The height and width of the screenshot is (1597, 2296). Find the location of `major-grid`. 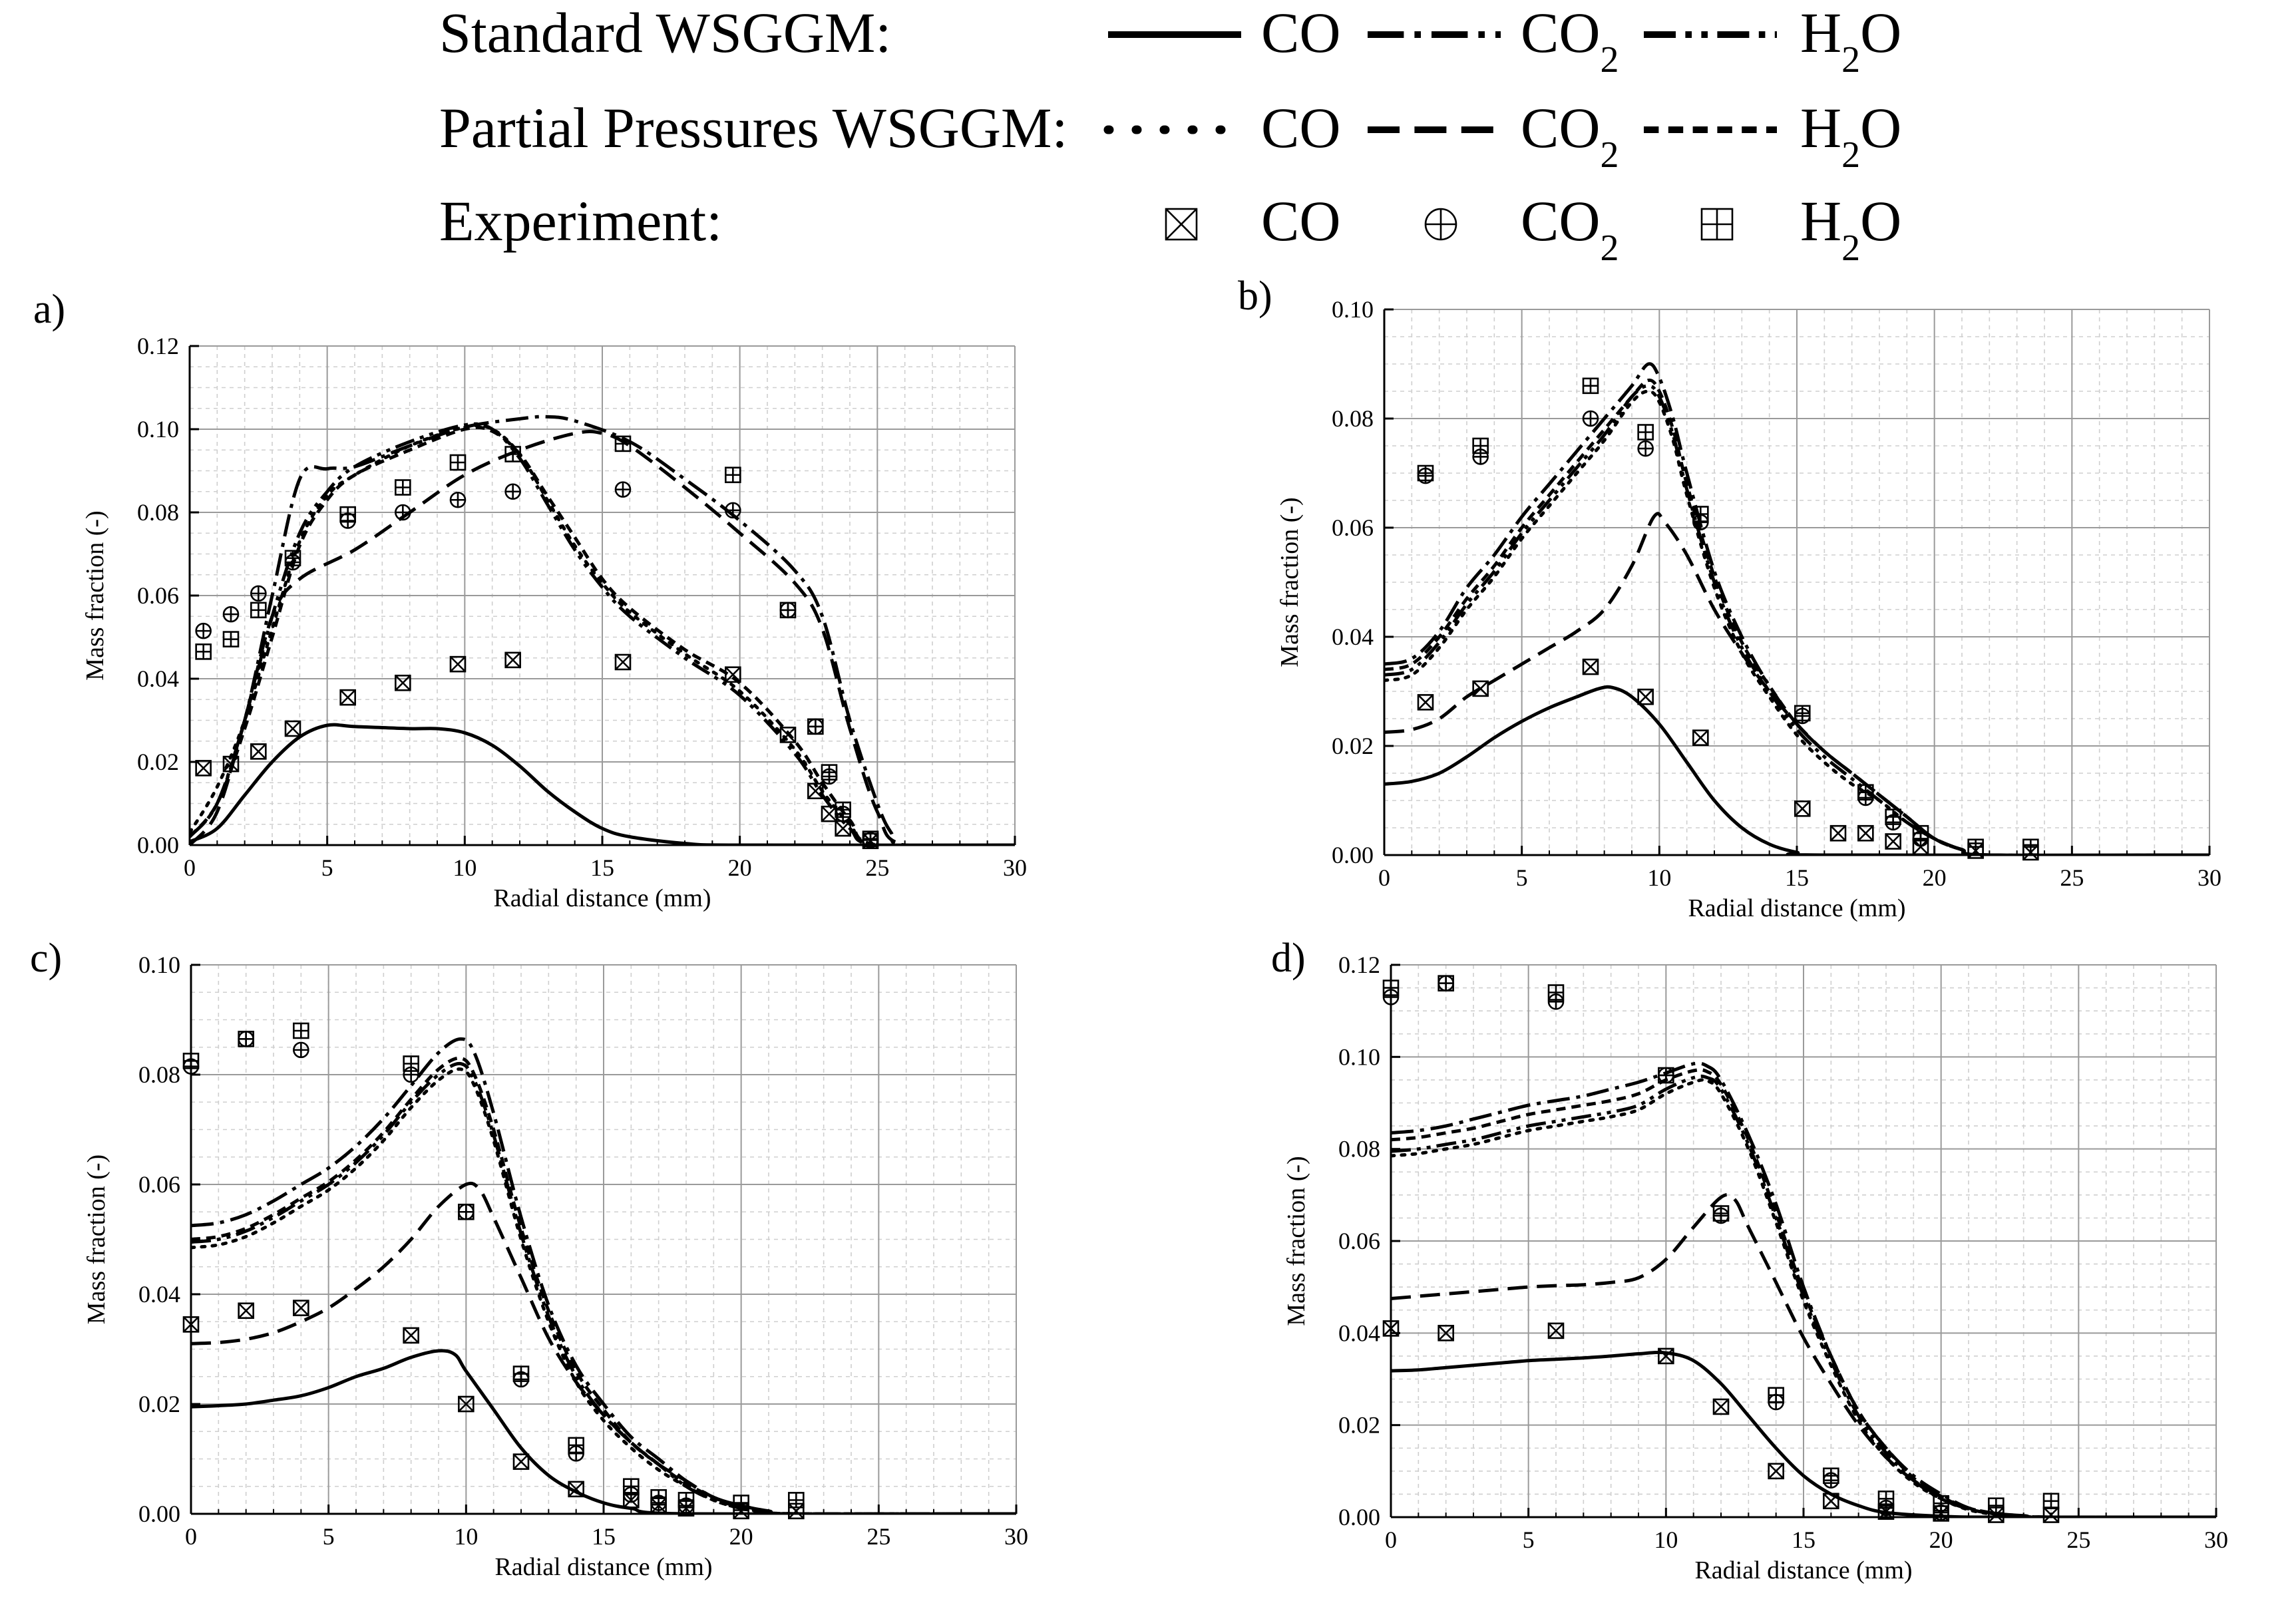

major-grid is located at coordinates (602, 595).